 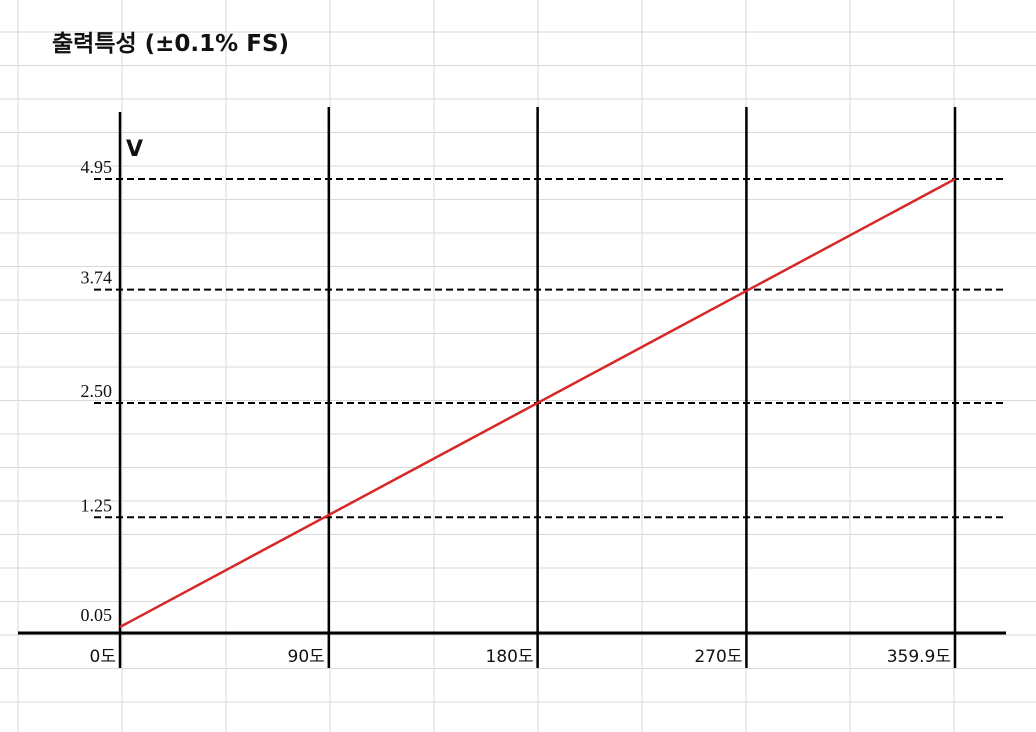 I want to click on y-tick-label-4: 4.95, so click(x=97, y=167).